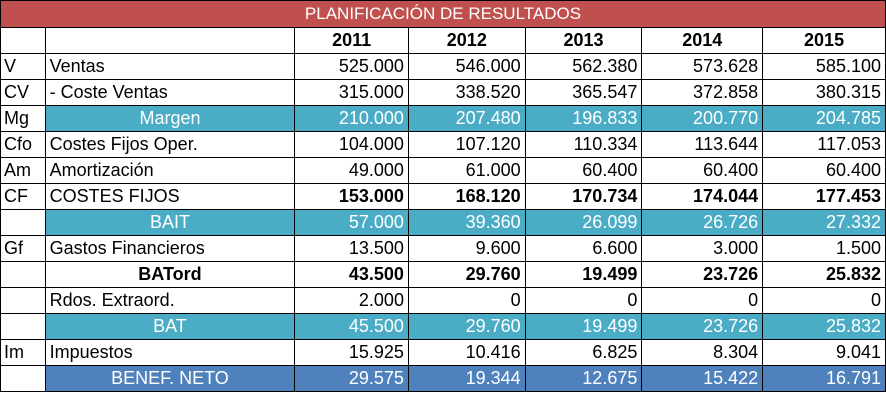 This screenshot has width=886, height=403. Describe the element at coordinates (824, 378) in the screenshot. I see `value-cell: 16.791` at that location.